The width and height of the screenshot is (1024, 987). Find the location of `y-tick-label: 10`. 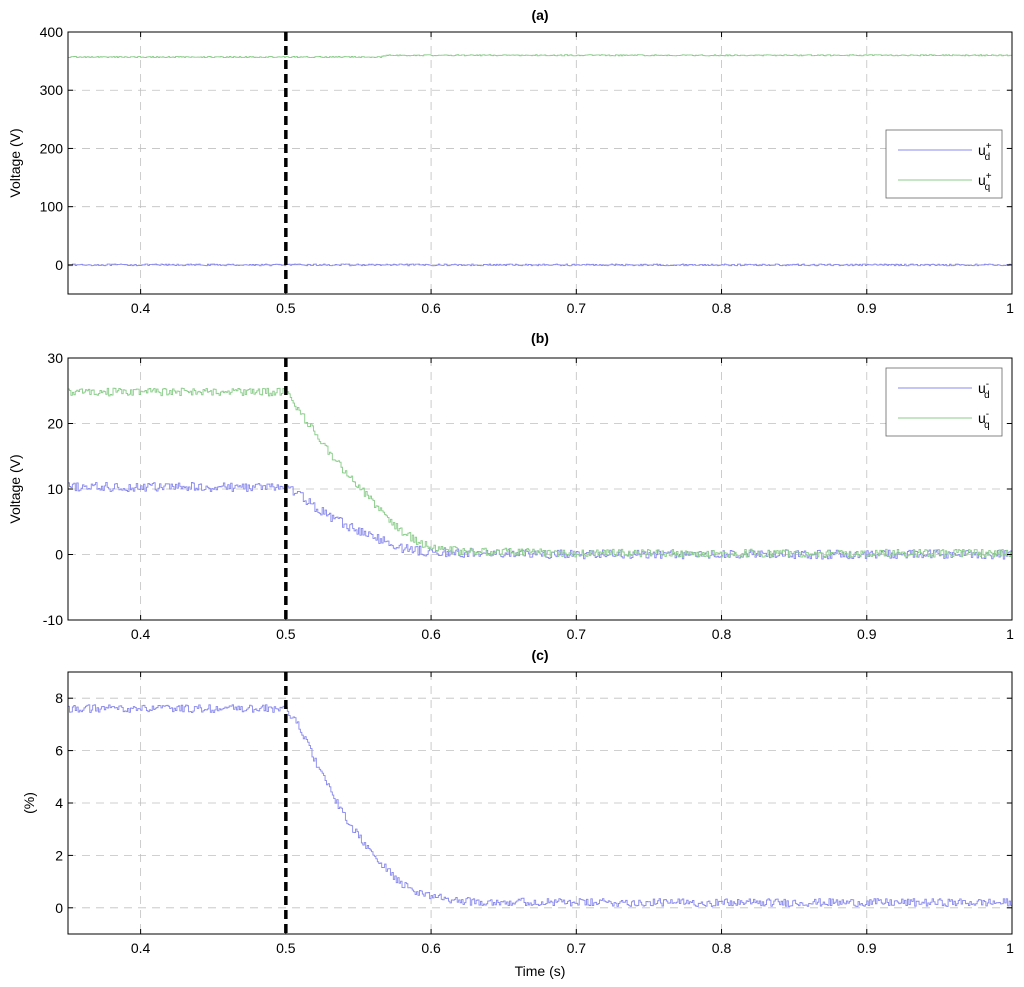

y-tick-label: 10 is located at coordinates (55, 489).